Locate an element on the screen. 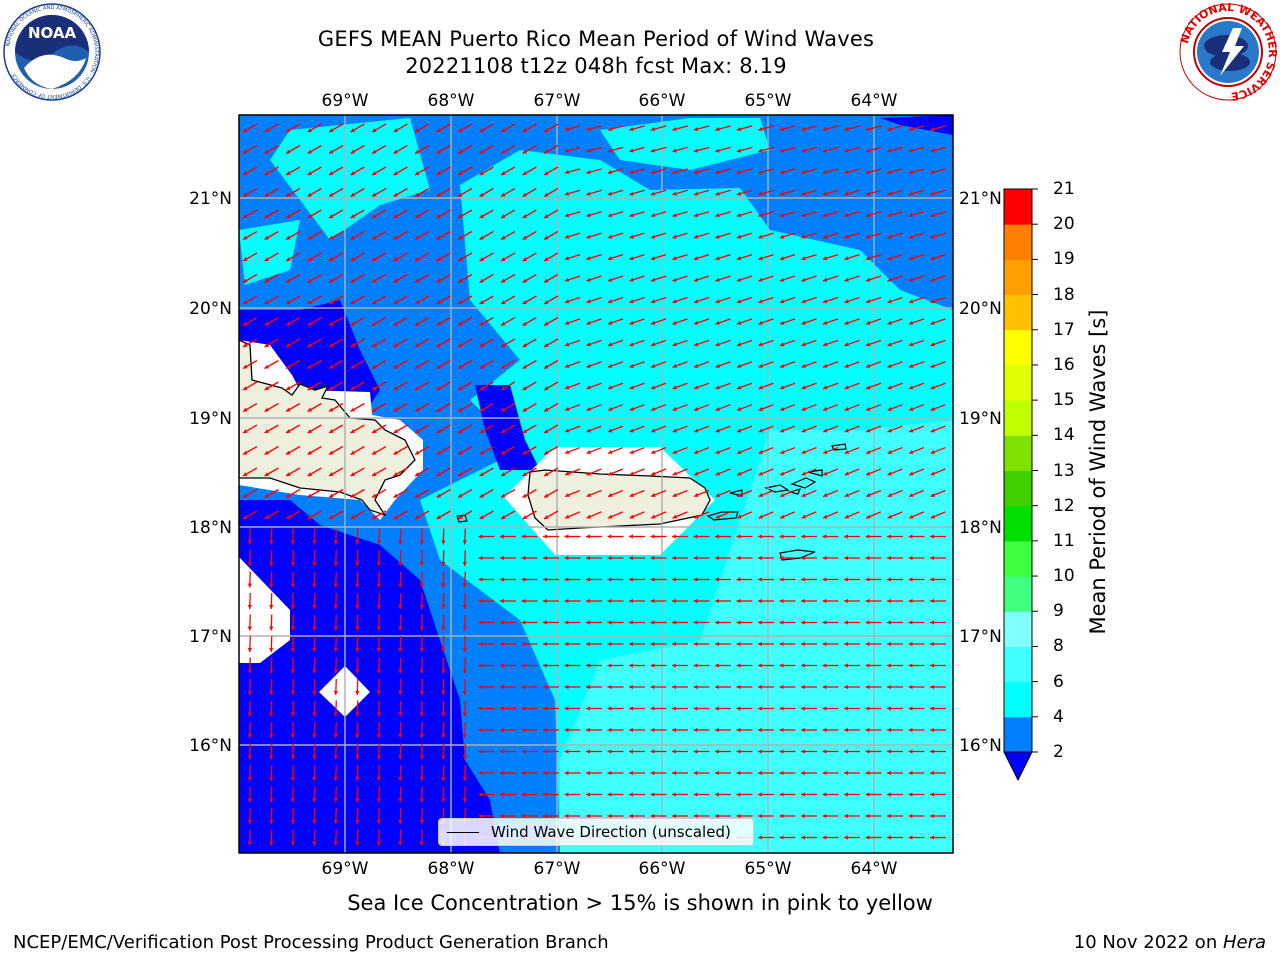 This screenshot has width=1280, height=960. lat-label-right: 21°N is located at coordinates (980, 199).